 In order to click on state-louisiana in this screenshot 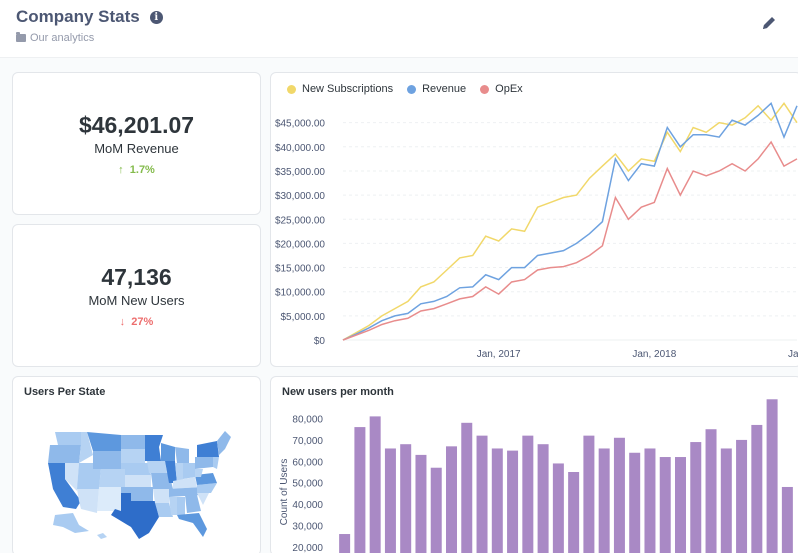, I will do `click(164, 510)`.